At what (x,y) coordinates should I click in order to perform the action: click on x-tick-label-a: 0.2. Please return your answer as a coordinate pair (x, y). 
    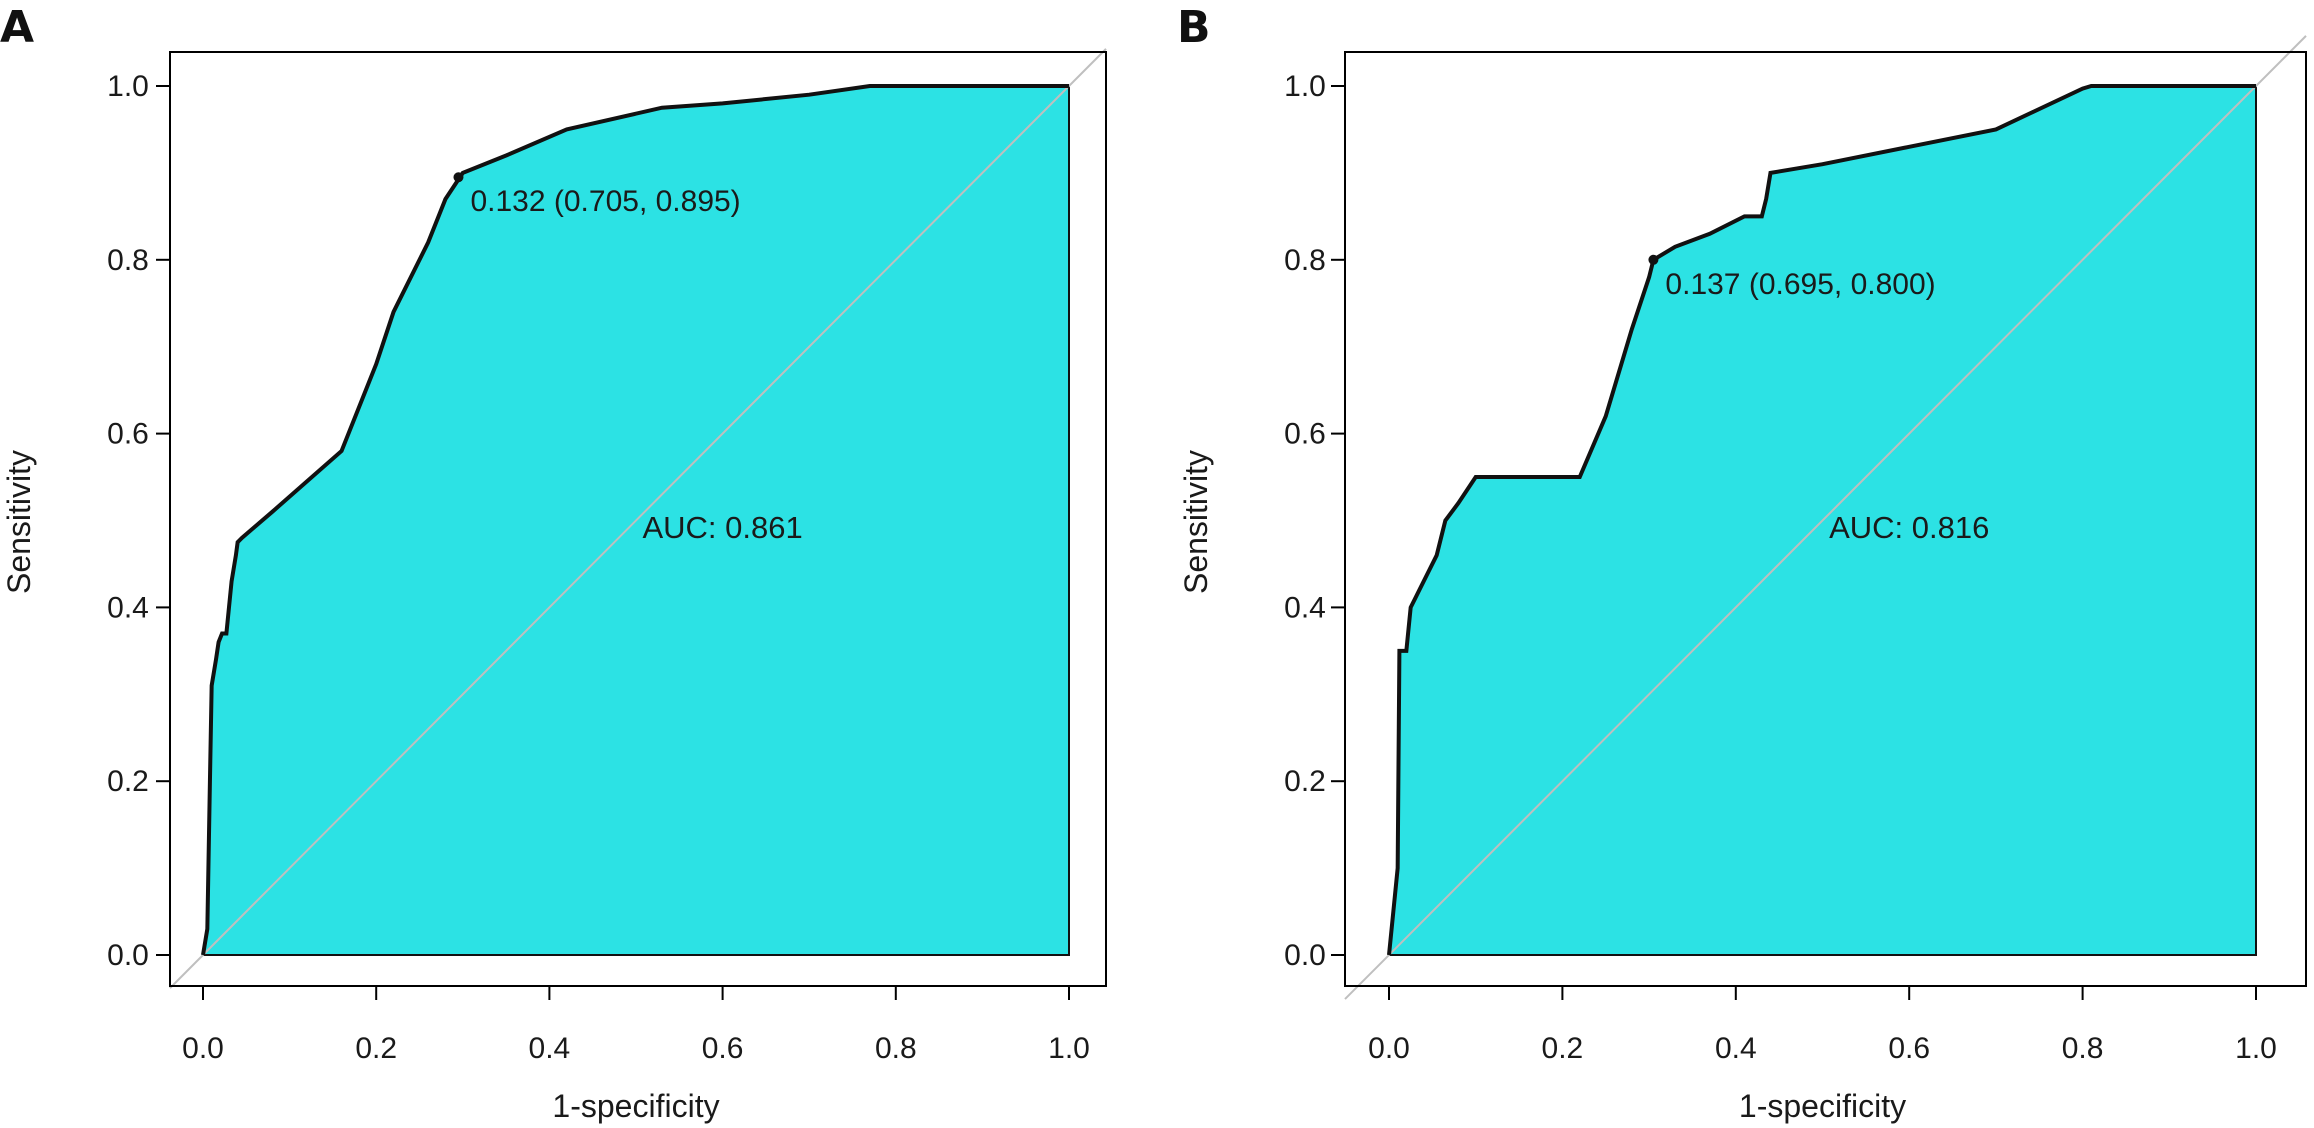
    Looking at the image, I should click on (376, 1048).